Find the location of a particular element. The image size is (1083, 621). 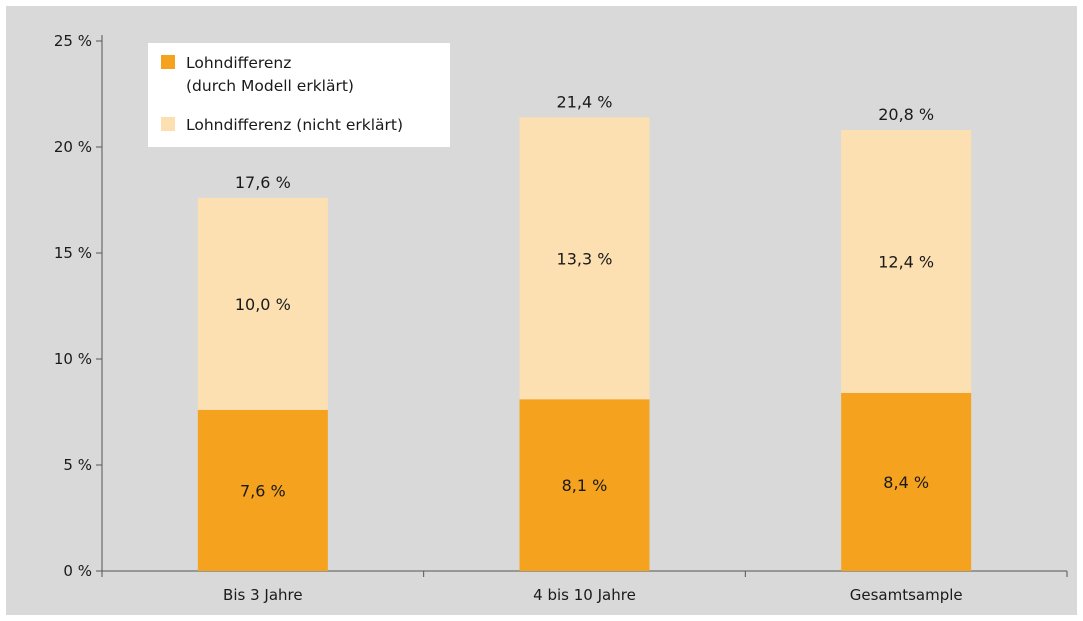

y-tick-label: 10 % is located at coordinates (73, 359).